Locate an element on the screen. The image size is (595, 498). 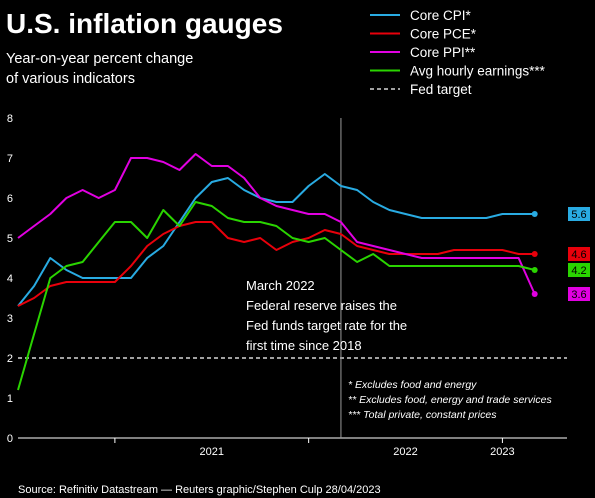
x-tick-label: 2023 is located at coordinates (502, 452).